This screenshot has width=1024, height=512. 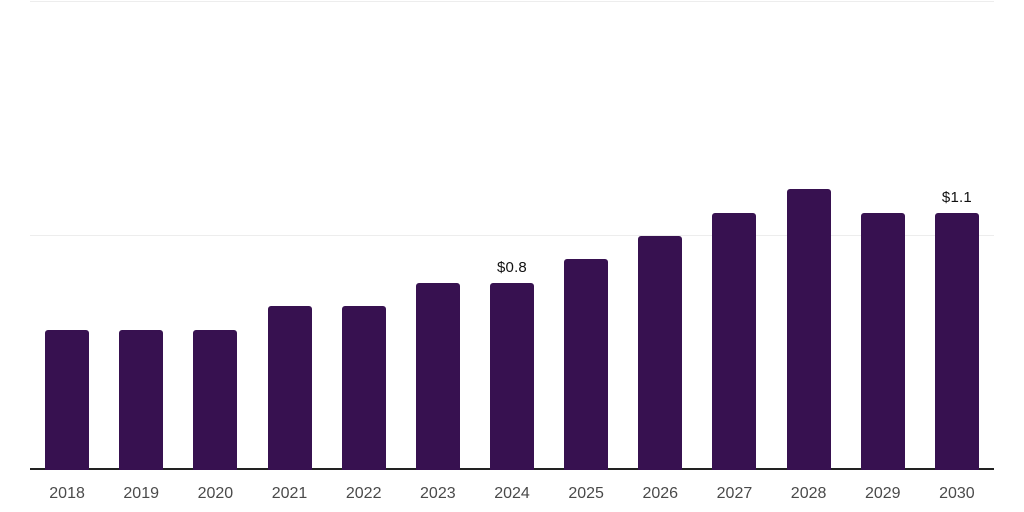 What do you see at coordinates (215, 493) in the screenshot?
I see `x-tick-label-2020: 2020` at bounding box center [215, 493].